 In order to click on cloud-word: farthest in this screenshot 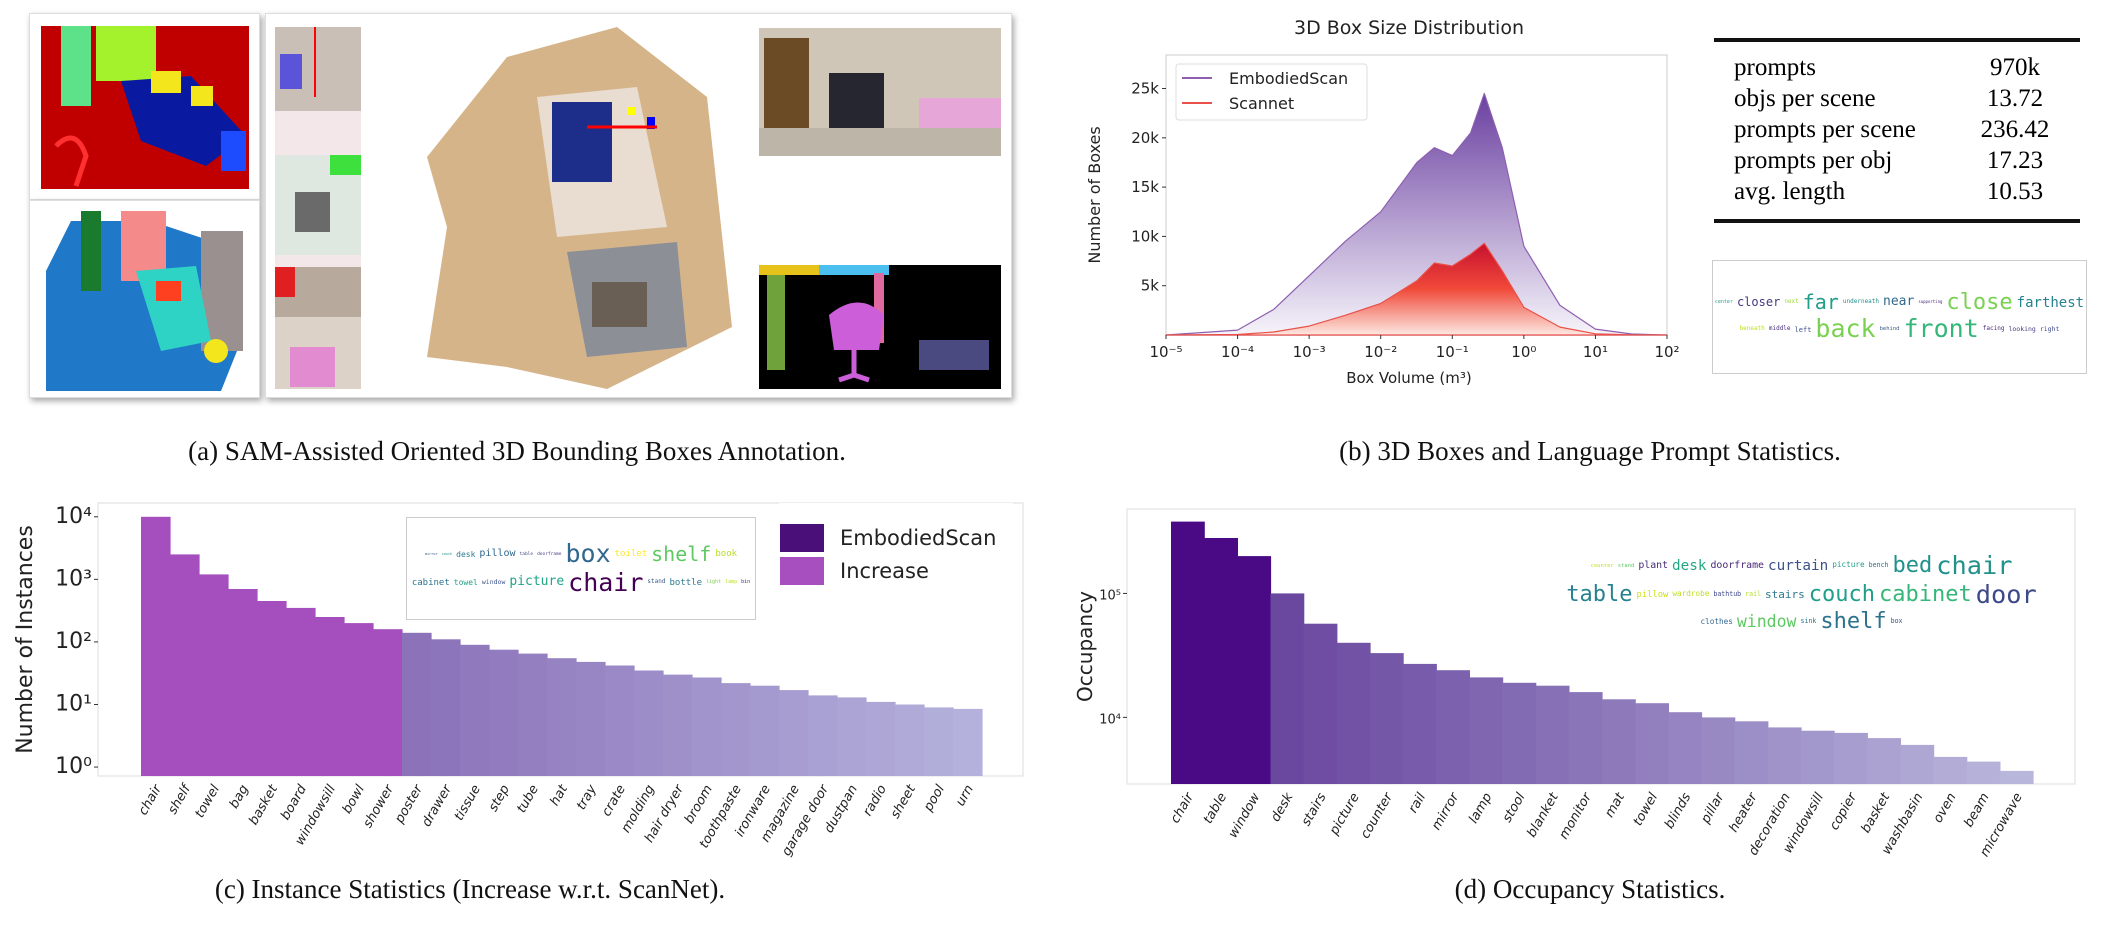, I will do `click(2050, 302)`.